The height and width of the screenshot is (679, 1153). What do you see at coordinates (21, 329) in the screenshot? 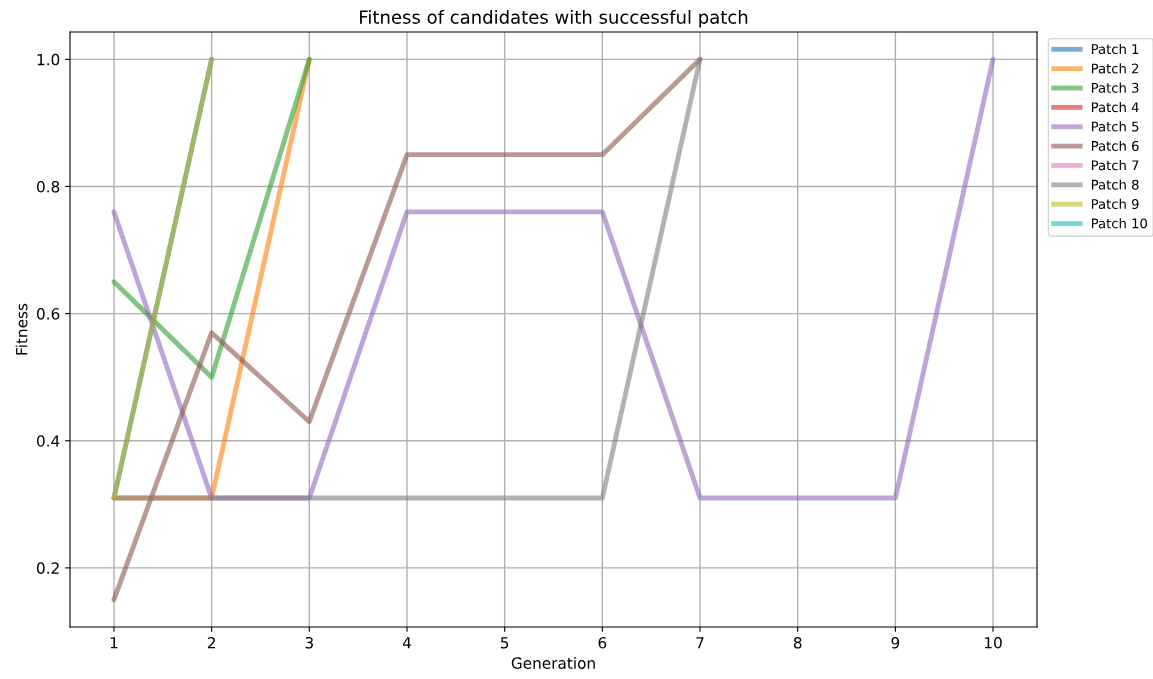
I see `y-axis-title: Fitness` at bounding box center [21, 329].